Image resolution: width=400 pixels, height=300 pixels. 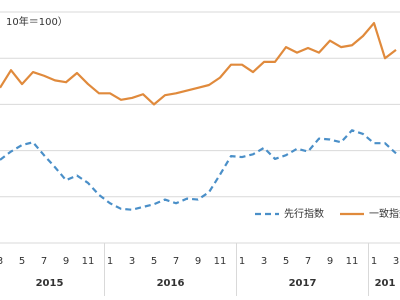 I want to click on legend-label: 一致指数, so click(x=384, y=213).